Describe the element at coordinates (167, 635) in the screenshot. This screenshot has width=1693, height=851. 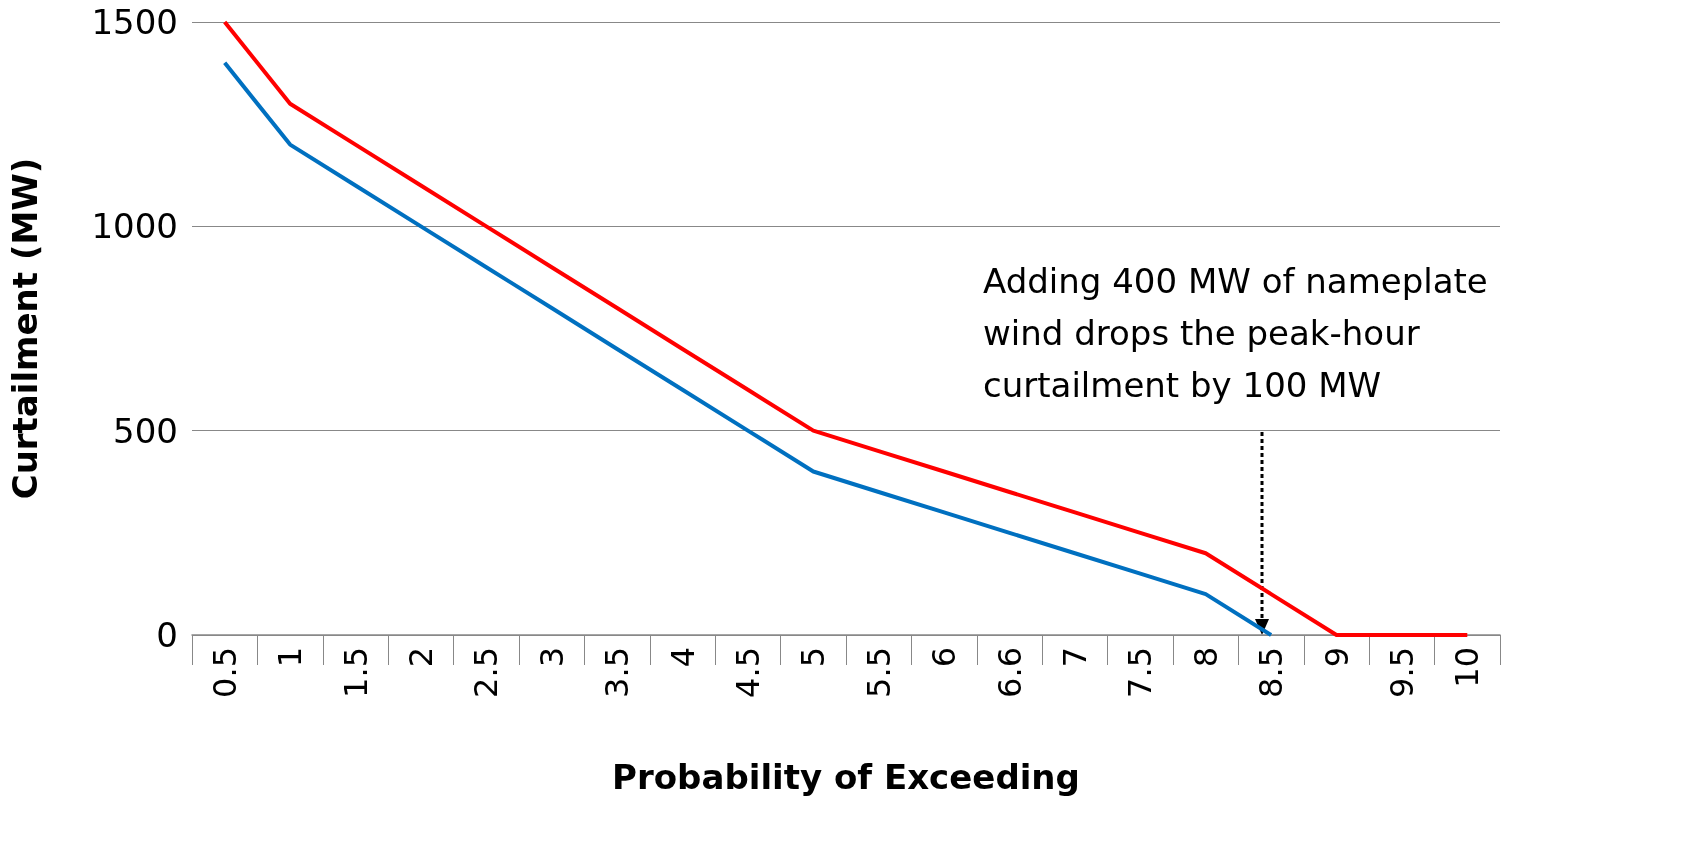
I see `y-tick-label: 0` at that location.